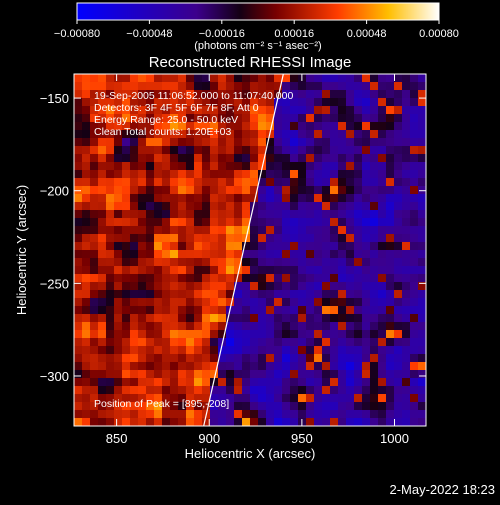 Image resolution: width=500 pixels, height=505 pixels. I want to click on y-axis-label: Heliocentric Y (arcsec), so click(21, 250).